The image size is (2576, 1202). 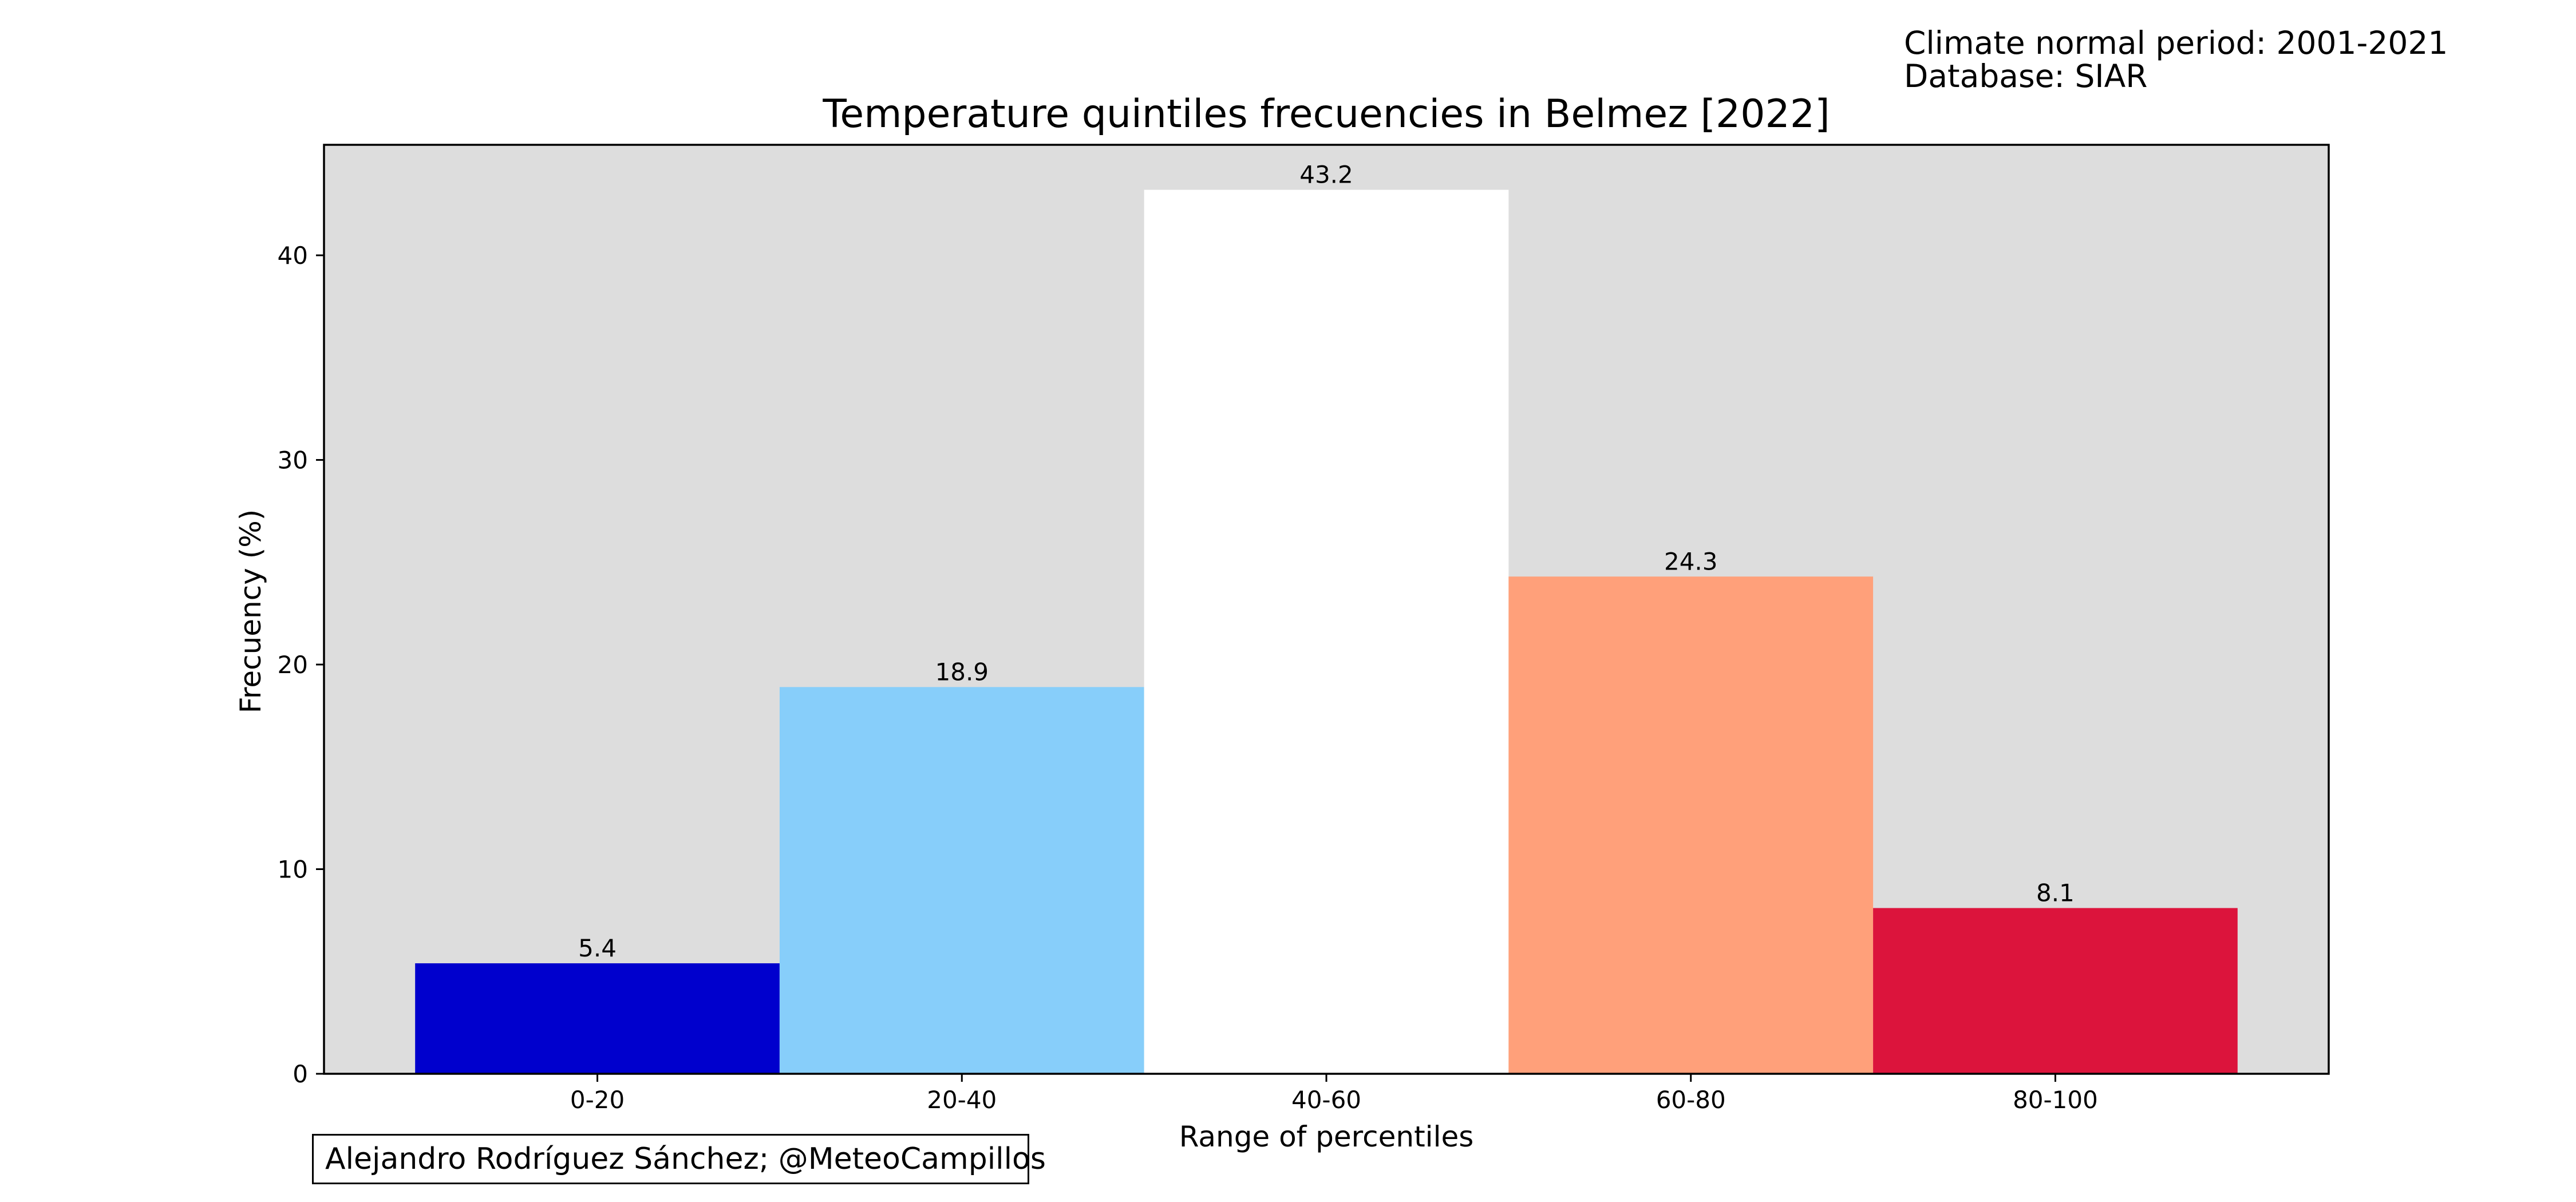 What do you see at coordinates (2055, 893) in the screenshot?
I see `bar-value-label: 8.1` at bounding box center [2055, 893].